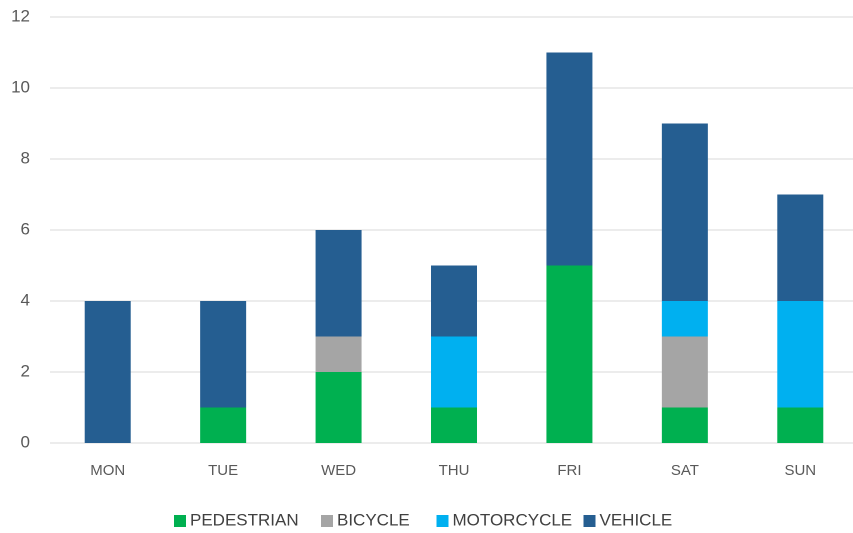 This screenshot has width=853, height=533. Describe the element at coordinates (513, 519) in the screenshot. I see `legend-label: MOTORCYCLE` at that location.